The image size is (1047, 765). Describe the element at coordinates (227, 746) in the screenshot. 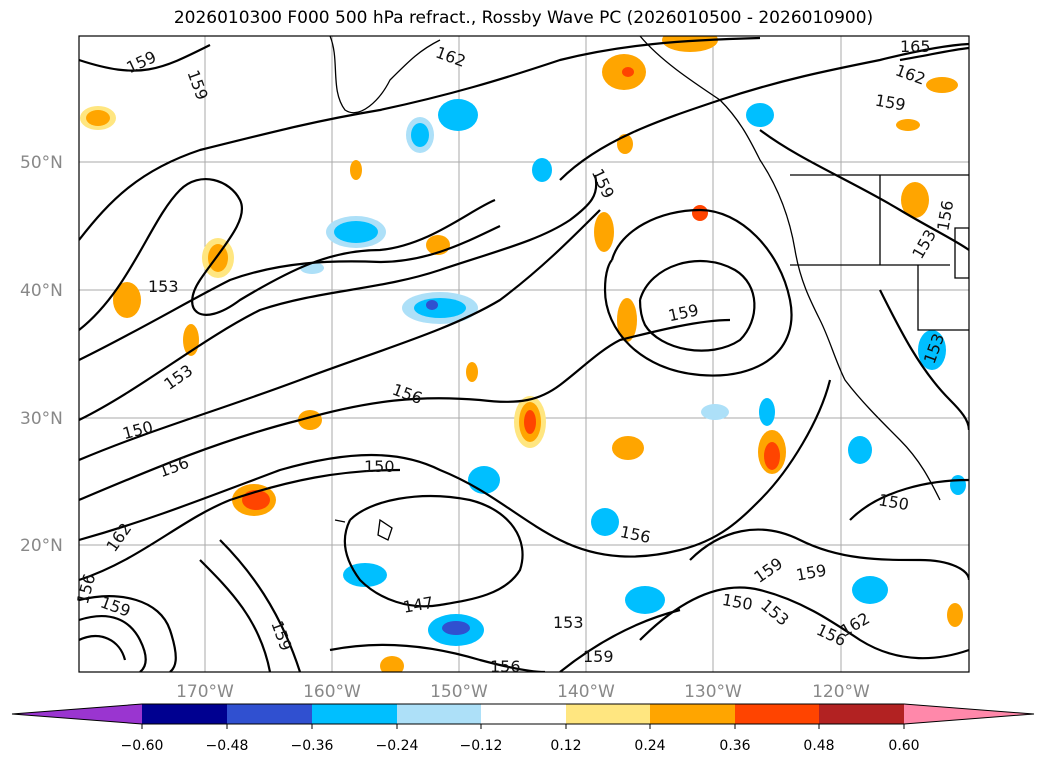

I see `colorbar-tick: −0.48` at that location.